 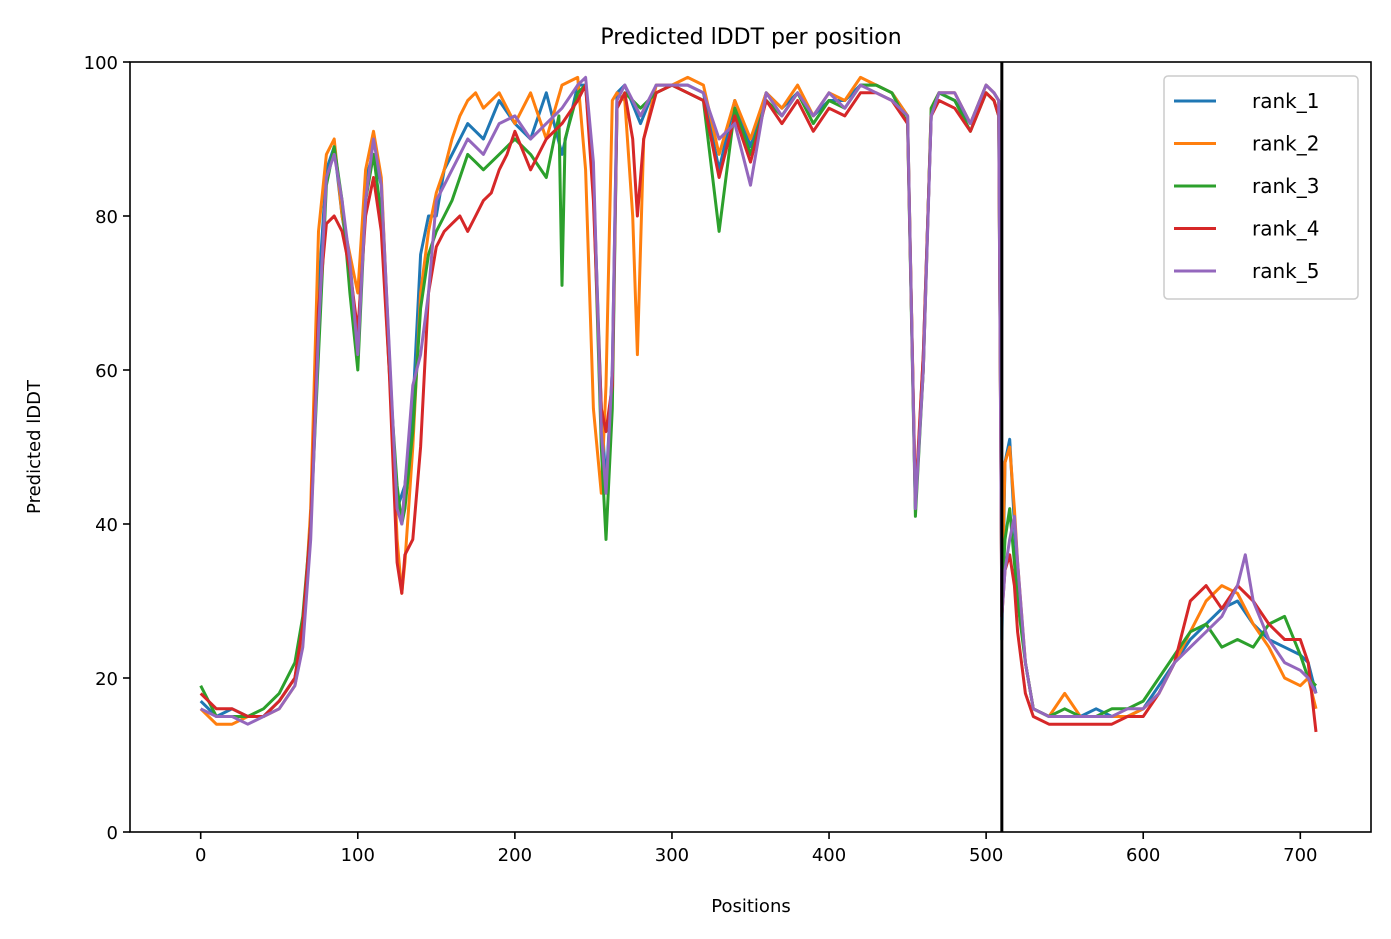 What do you see at coordinates (1285, 101) in the screenshot?
I see `legend-label-rank_1: rank_1` at bounding box center [1285, 101].